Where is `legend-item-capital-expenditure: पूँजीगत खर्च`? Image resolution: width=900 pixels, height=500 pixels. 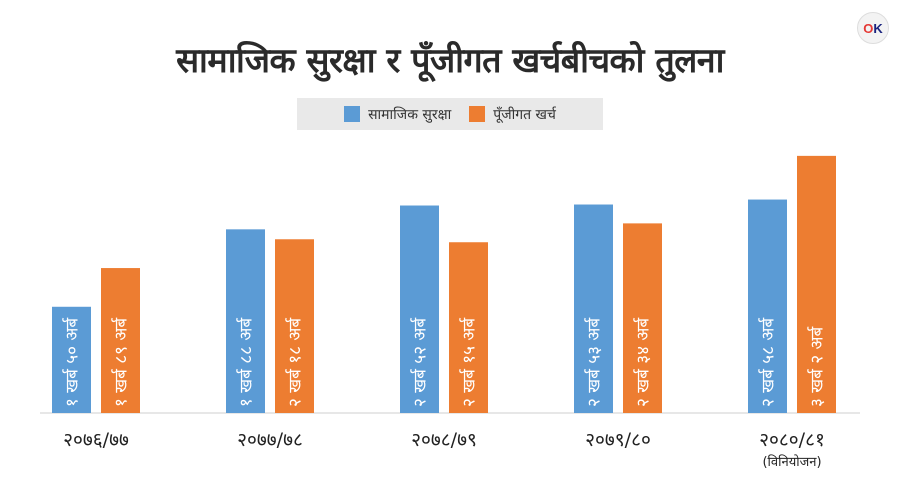
legend-item-capital-expenditure: पूँजीगत खर्च is located at coordinates (512, 114).